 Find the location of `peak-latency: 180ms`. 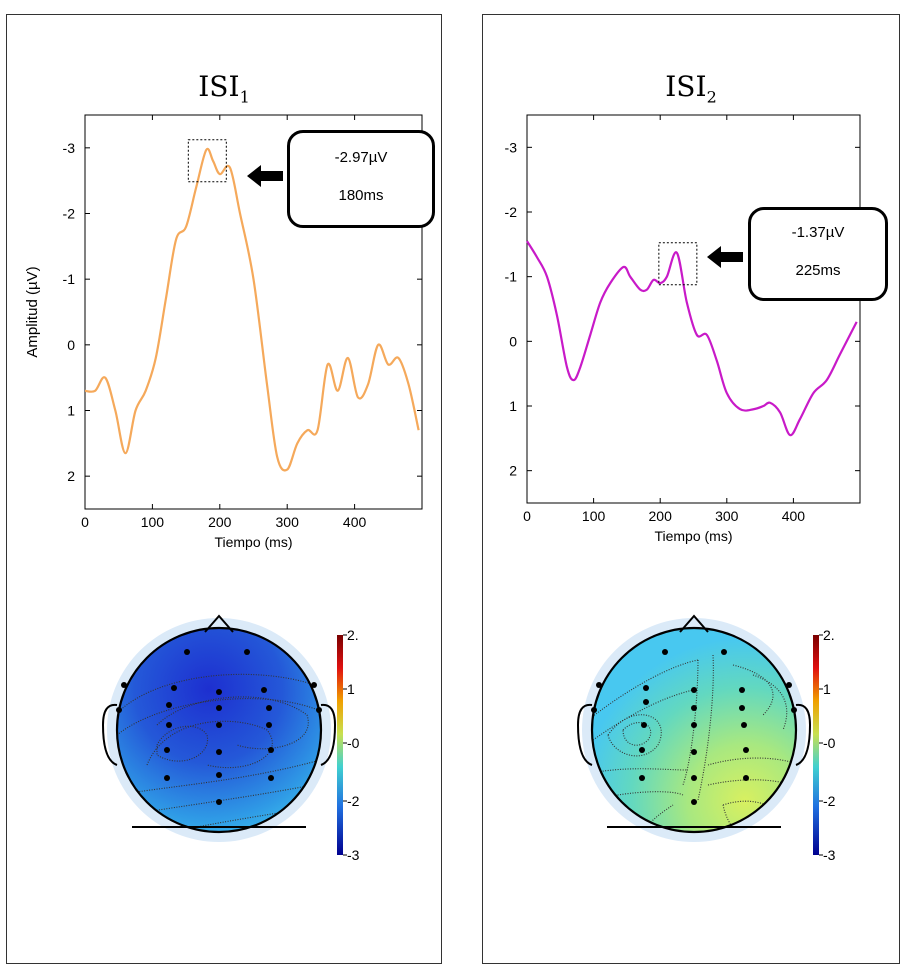

peak-latency: 180ms is located at coordinates (361, 195).